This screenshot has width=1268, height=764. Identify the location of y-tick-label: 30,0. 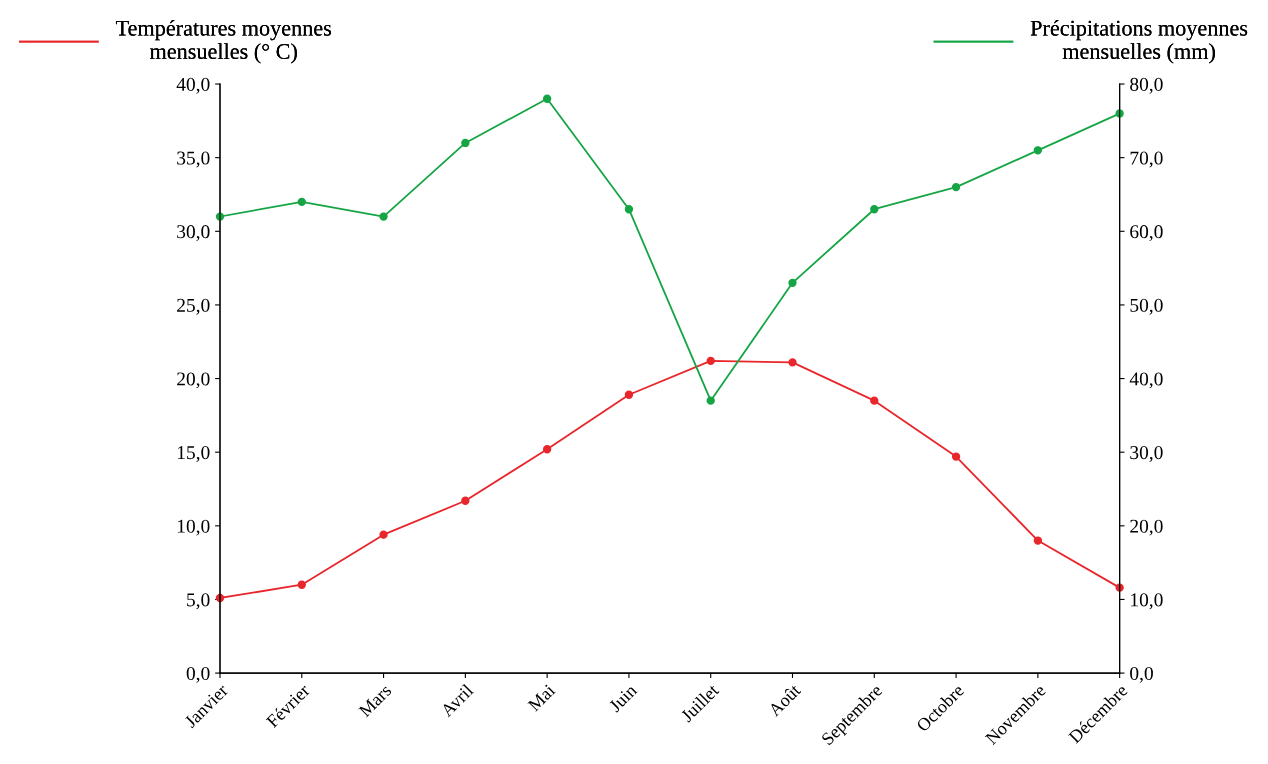
(193, 233).